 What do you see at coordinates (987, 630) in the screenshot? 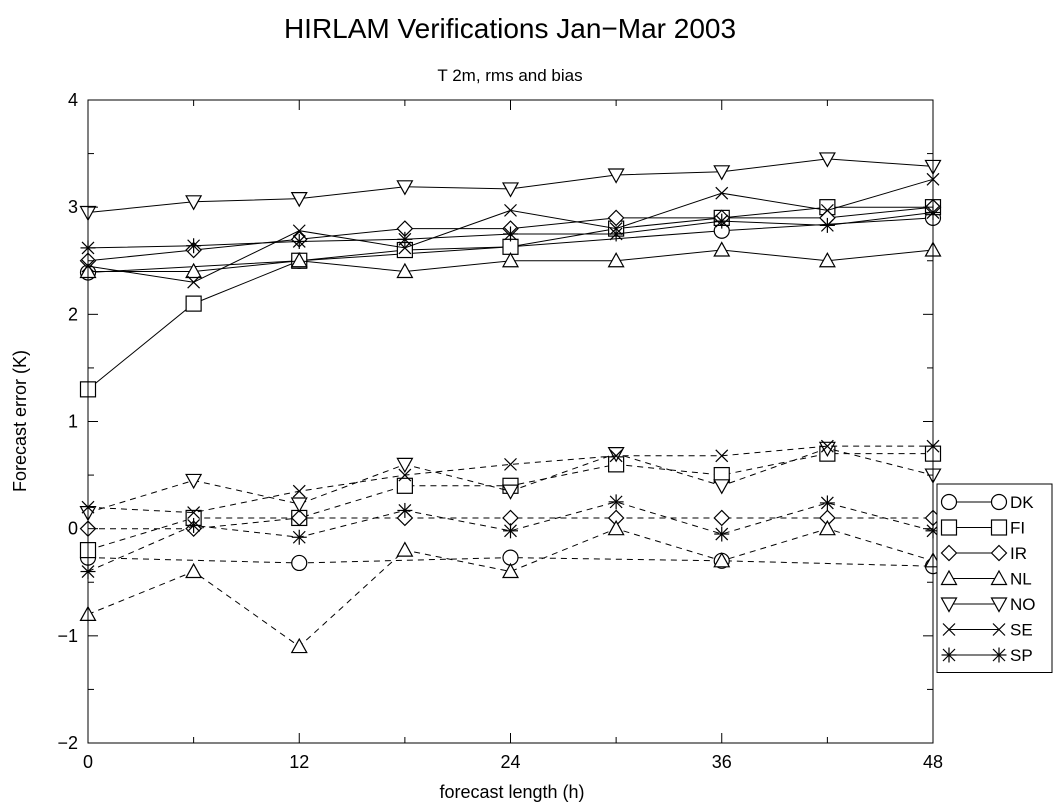
I see `legend-item-se: SE` at bounding box center [987, 630].